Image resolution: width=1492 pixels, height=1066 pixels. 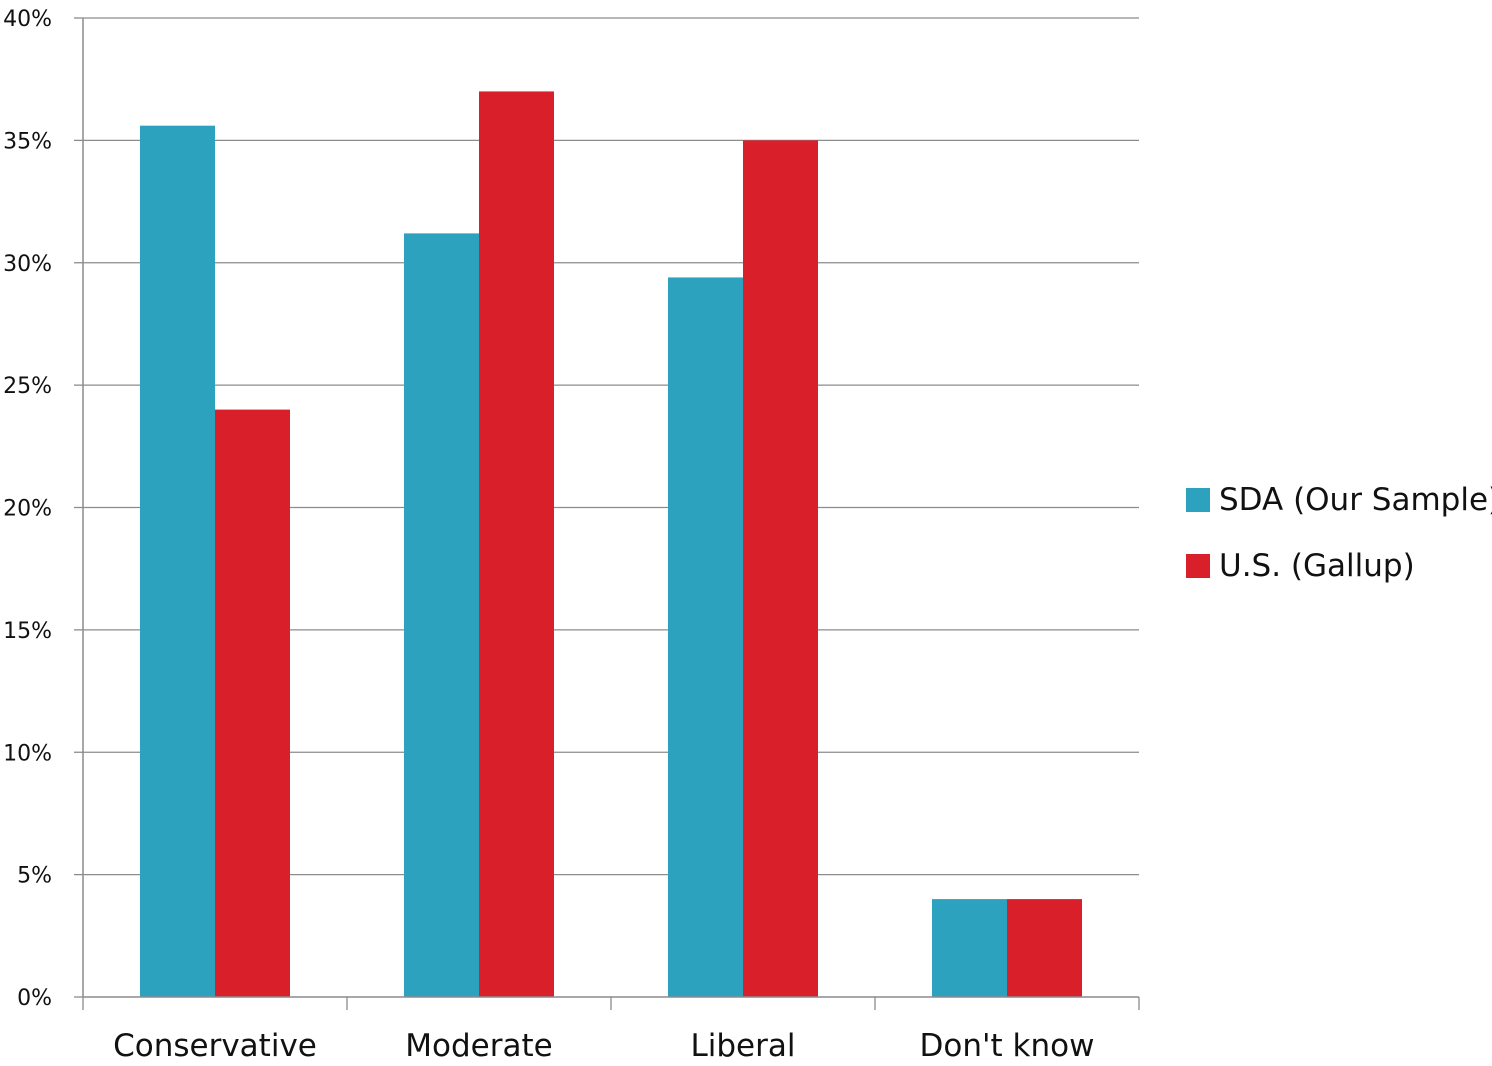 I want to click on bar-sda-moderate, so click(x=441, y=615).